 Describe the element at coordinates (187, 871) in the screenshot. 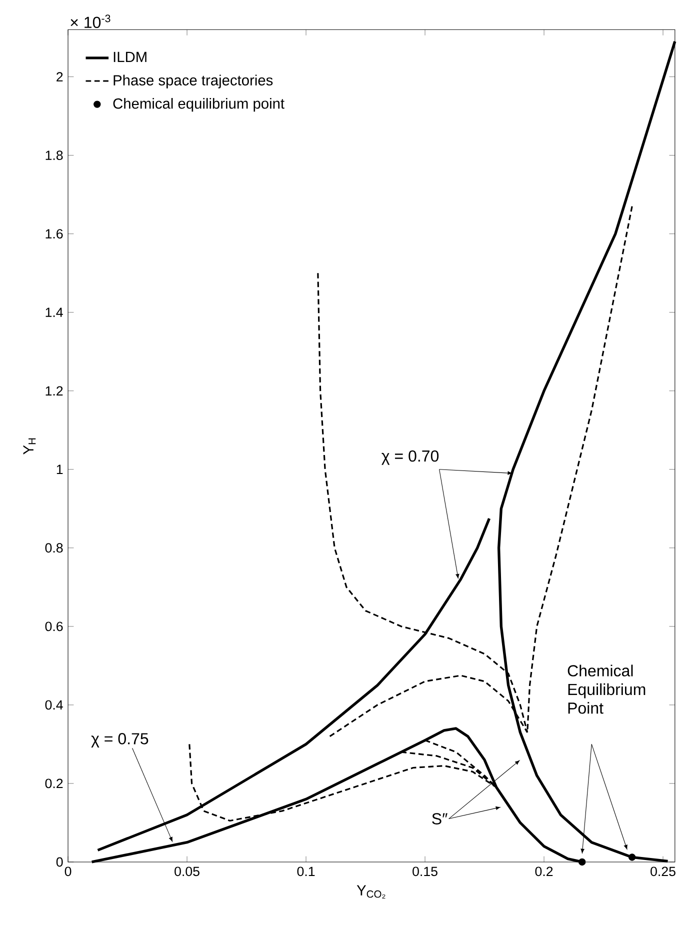

I see `x-tick-label: 0.05` at that location.